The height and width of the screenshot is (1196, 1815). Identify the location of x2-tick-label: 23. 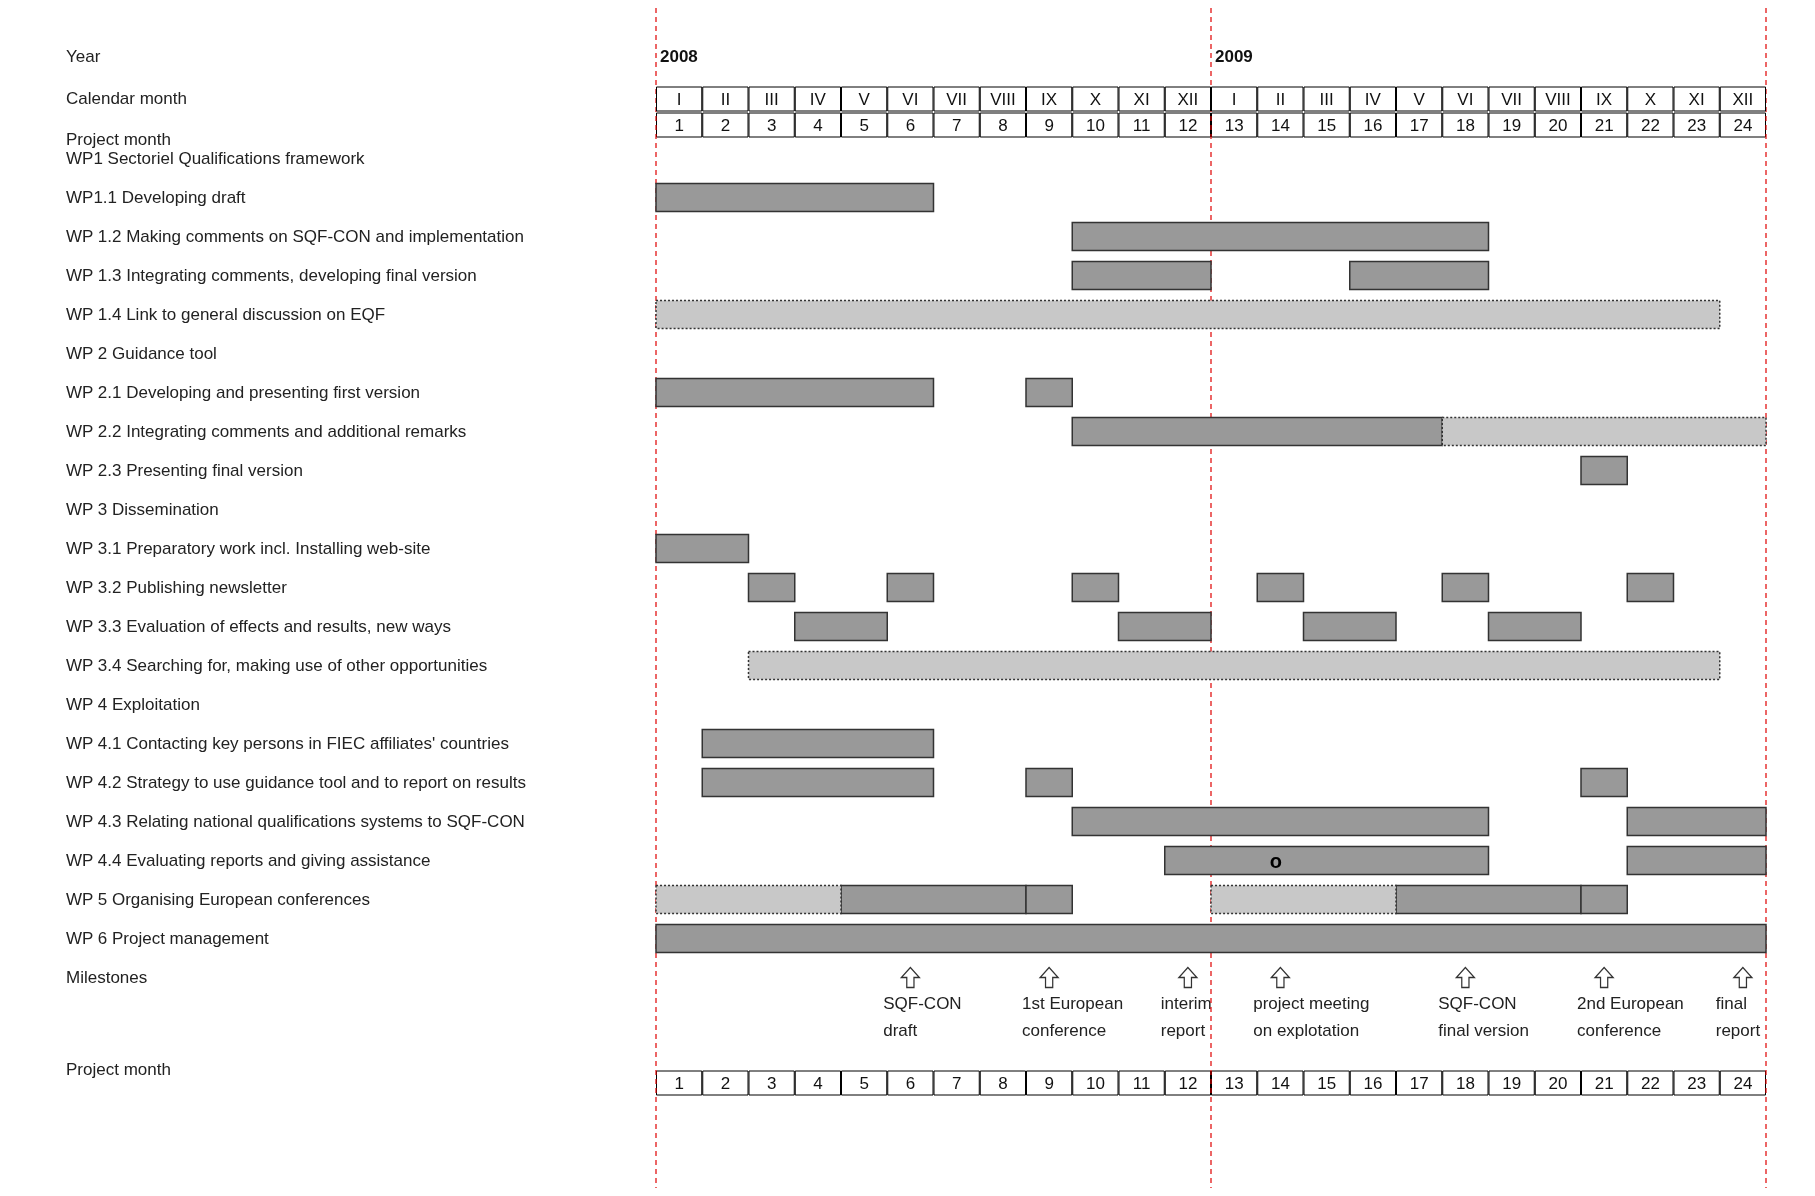
(1697, 1083).